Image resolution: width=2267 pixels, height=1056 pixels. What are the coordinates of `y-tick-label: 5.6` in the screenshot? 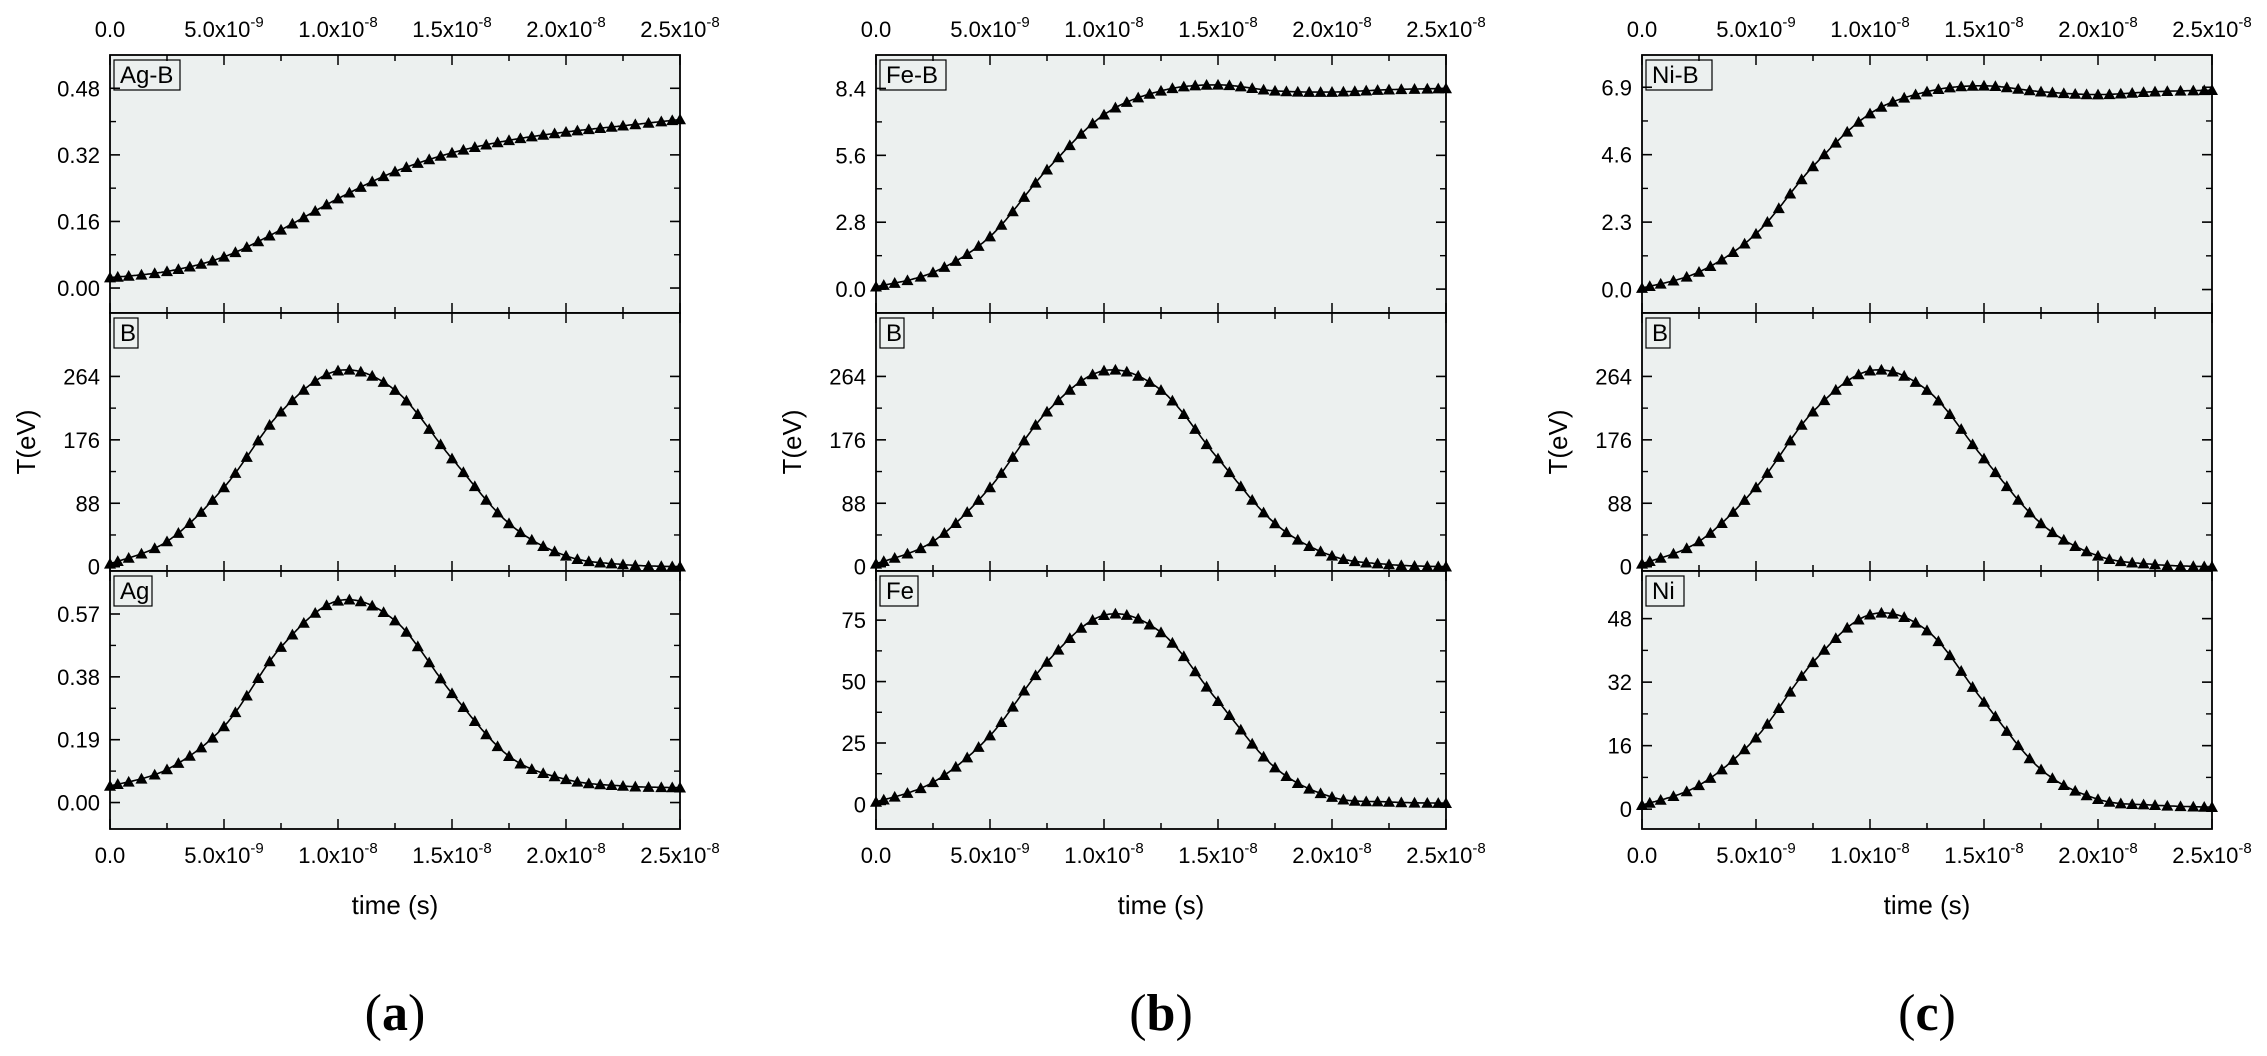 It's located at (850, 155).